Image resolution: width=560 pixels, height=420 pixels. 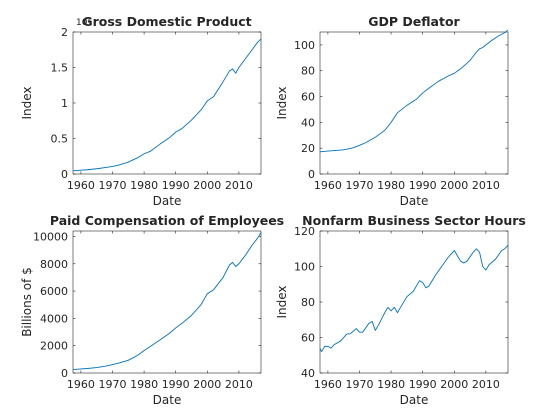 I want to click on y-tick-label: 10000, so click(x=50, y=236).